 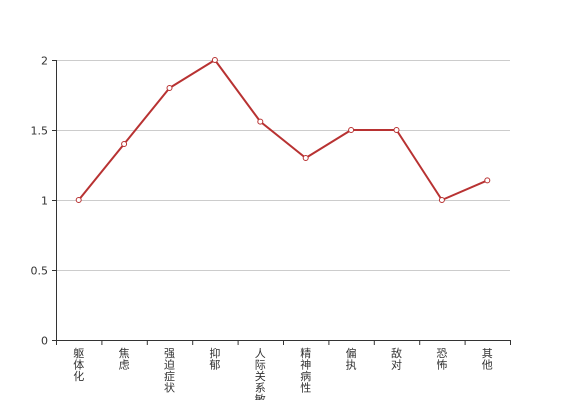 What do you see at coordinates (396, 359) in the screenshot?
I see `x-tick-label: 敌对` at bounding box center [396, 359].